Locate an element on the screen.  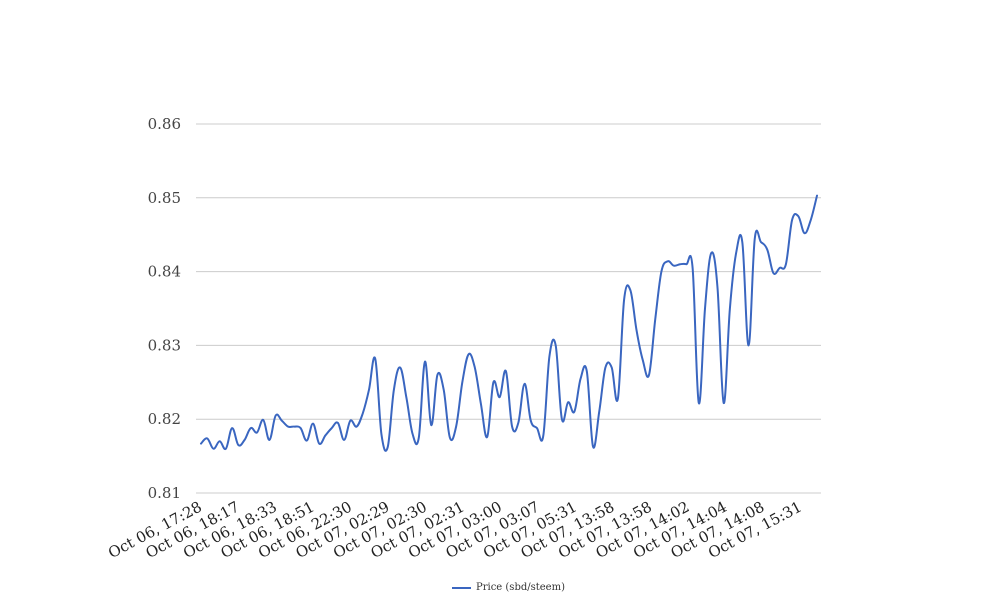
y-tick-label: 0.86 is located at coordinates (164, 124).